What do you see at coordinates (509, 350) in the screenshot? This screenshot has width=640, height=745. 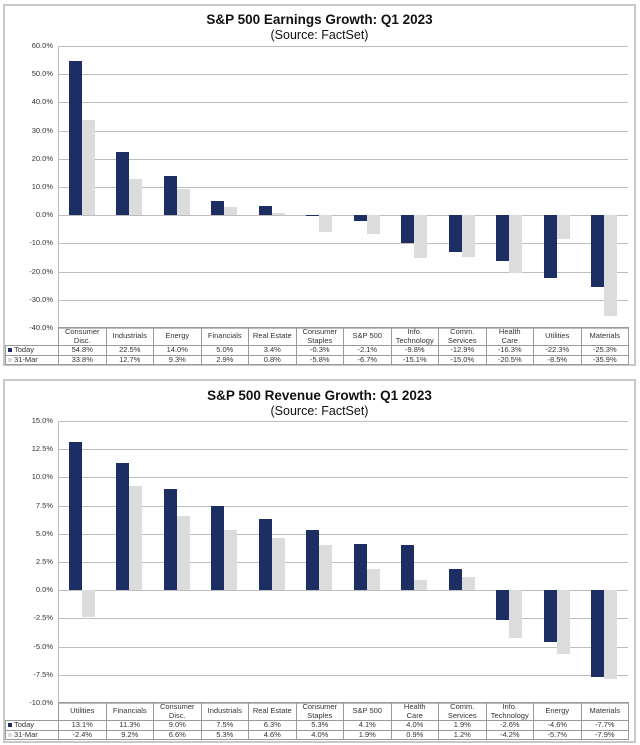 I see `table-cell: -16.3%` at bounding box center [509, 350].